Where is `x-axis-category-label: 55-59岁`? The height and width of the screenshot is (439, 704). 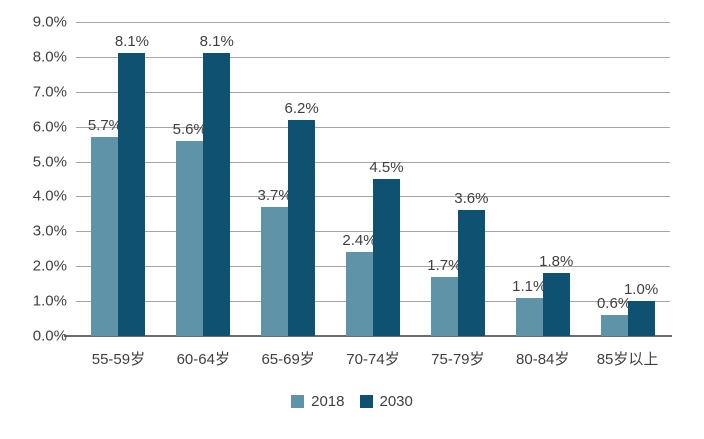 x-axis-category-label: 55-59岁 is located at coordinates (118, 359).